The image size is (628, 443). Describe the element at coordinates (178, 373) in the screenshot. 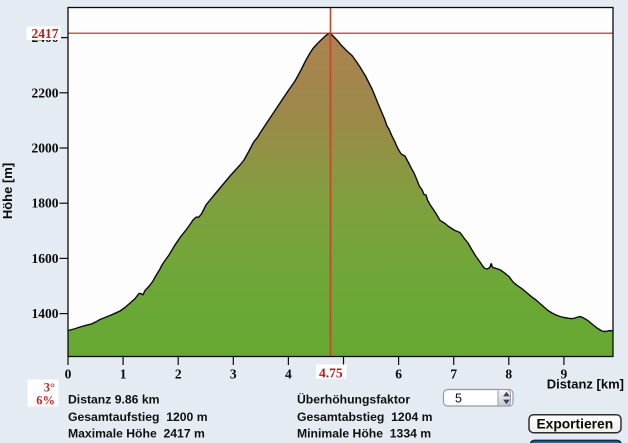

I see `svg-text: 2` at that location.